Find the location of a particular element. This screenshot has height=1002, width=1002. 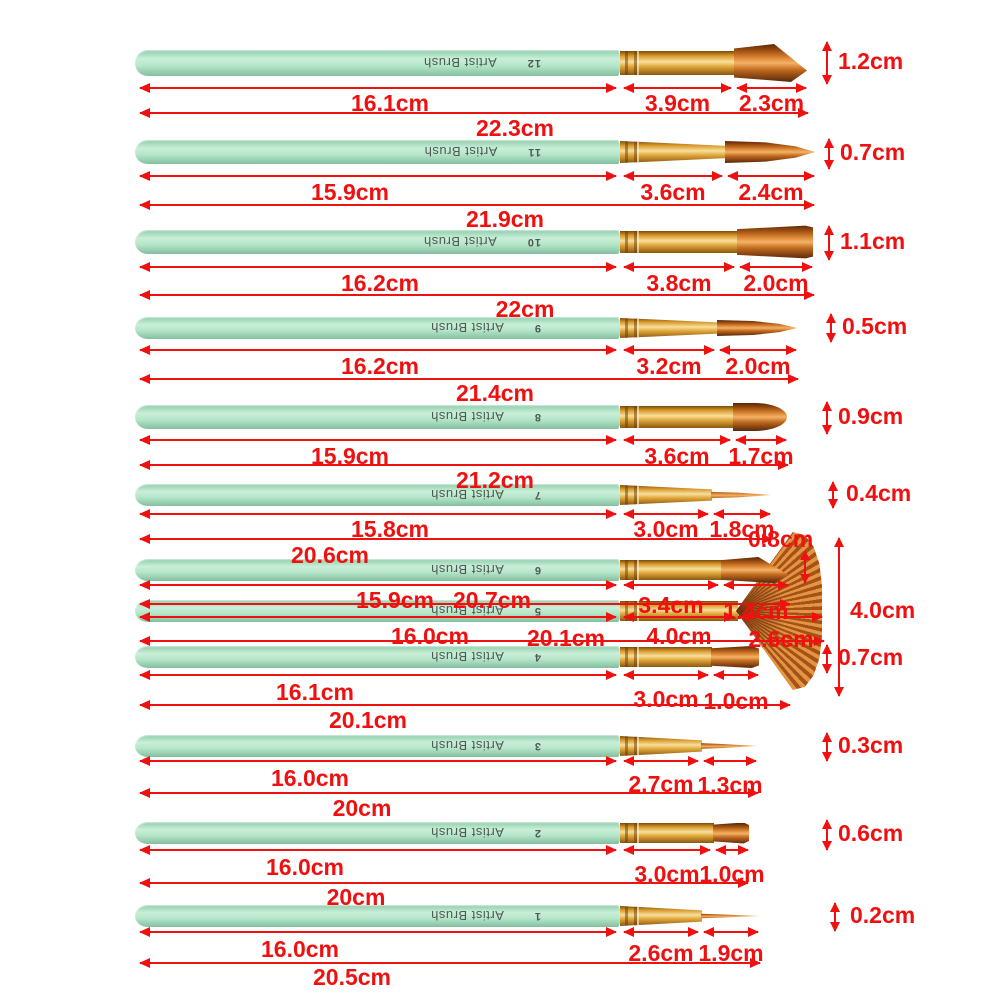

dim-label-tip-length-5: 2.6cm is located at coordinates (781, 639).